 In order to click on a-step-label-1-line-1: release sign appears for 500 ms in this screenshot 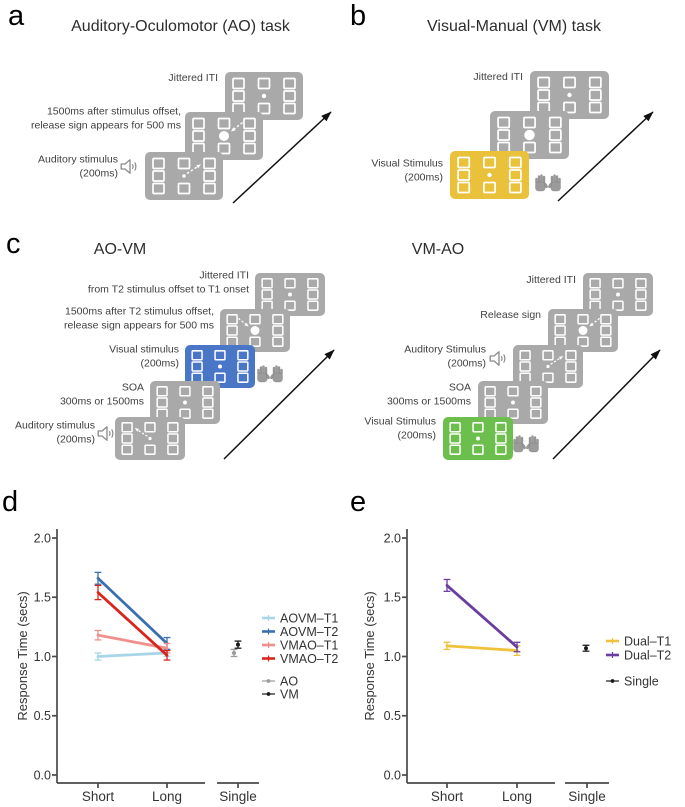, I will do `click(106, 125)`.